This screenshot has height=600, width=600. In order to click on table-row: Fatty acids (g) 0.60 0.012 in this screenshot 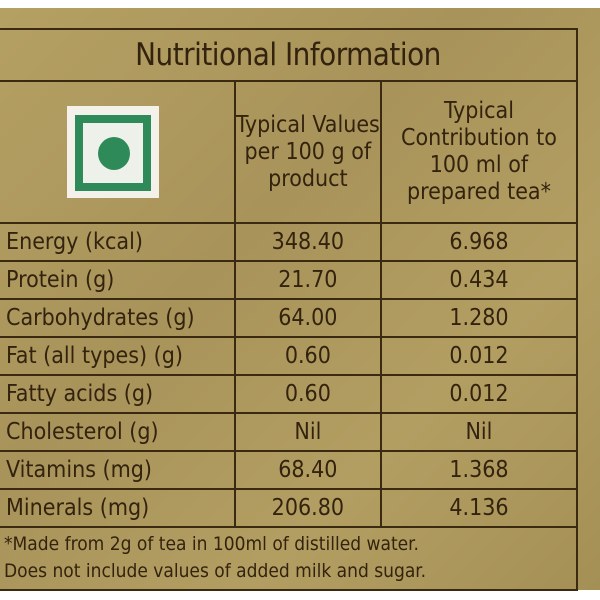, I will do `click(289, 394)`.